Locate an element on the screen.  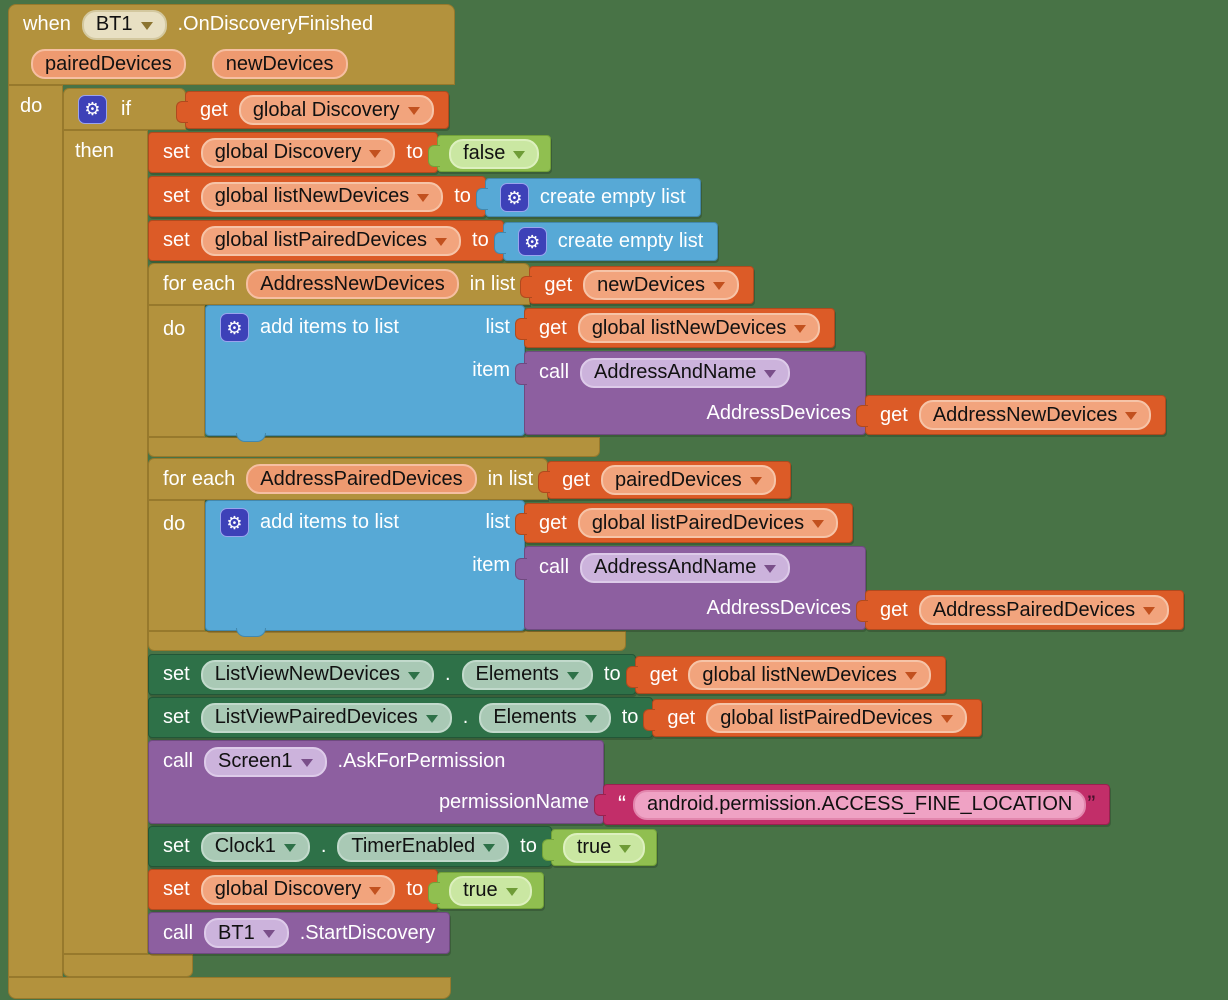
variable-dropdown-newdevices: newDevices is located at coordinates (661, 285).